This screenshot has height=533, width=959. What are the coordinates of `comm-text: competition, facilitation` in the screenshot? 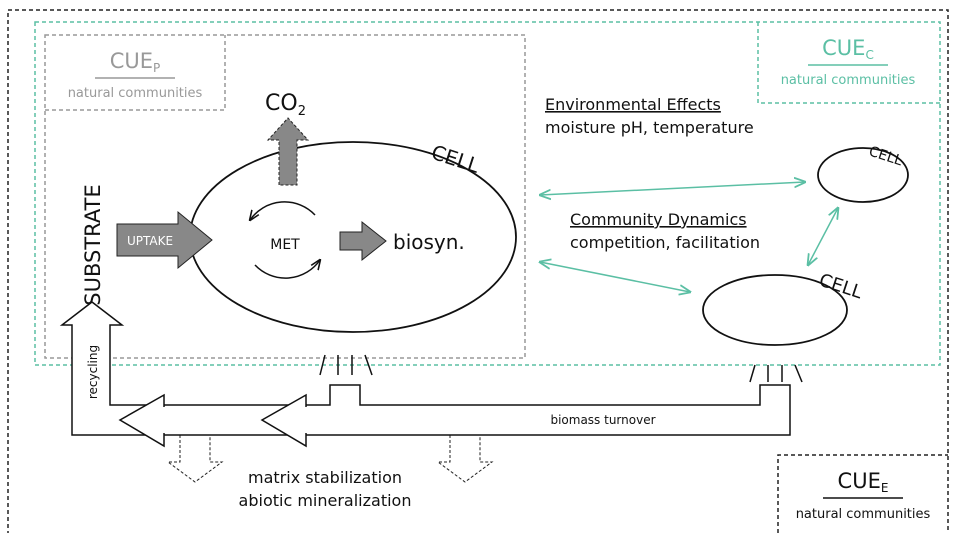 It's located at (665, 242).